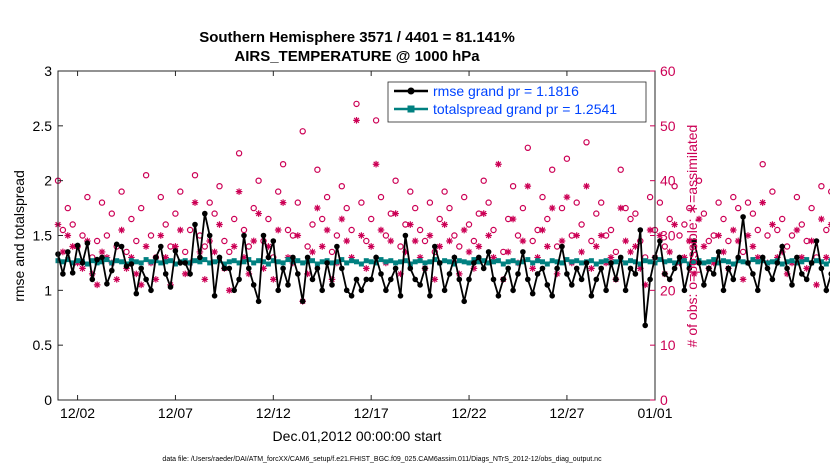  Describe the element at coordinates (566, 413) in the screenshot. I see `x-tick-label: 12/27` at that location.